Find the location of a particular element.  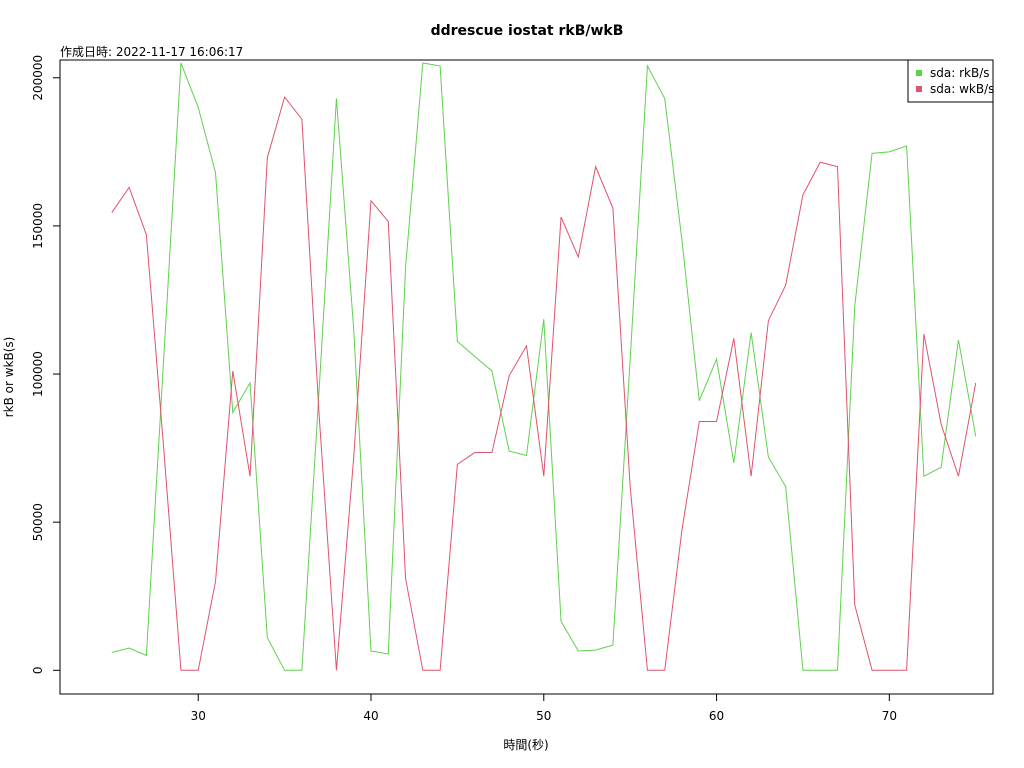

x-axis-label: 時間(秒) is located at coordinates (525, 745).